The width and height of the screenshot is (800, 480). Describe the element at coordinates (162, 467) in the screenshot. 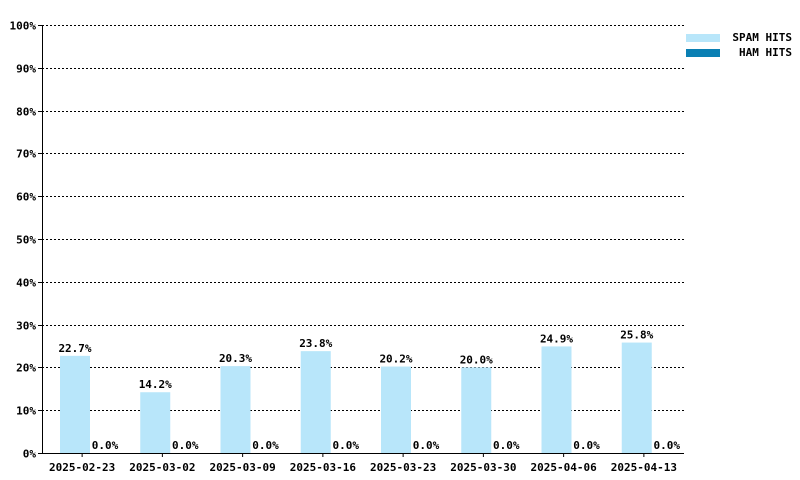

I see `x-tick-label: 2025-03-02` at that location.